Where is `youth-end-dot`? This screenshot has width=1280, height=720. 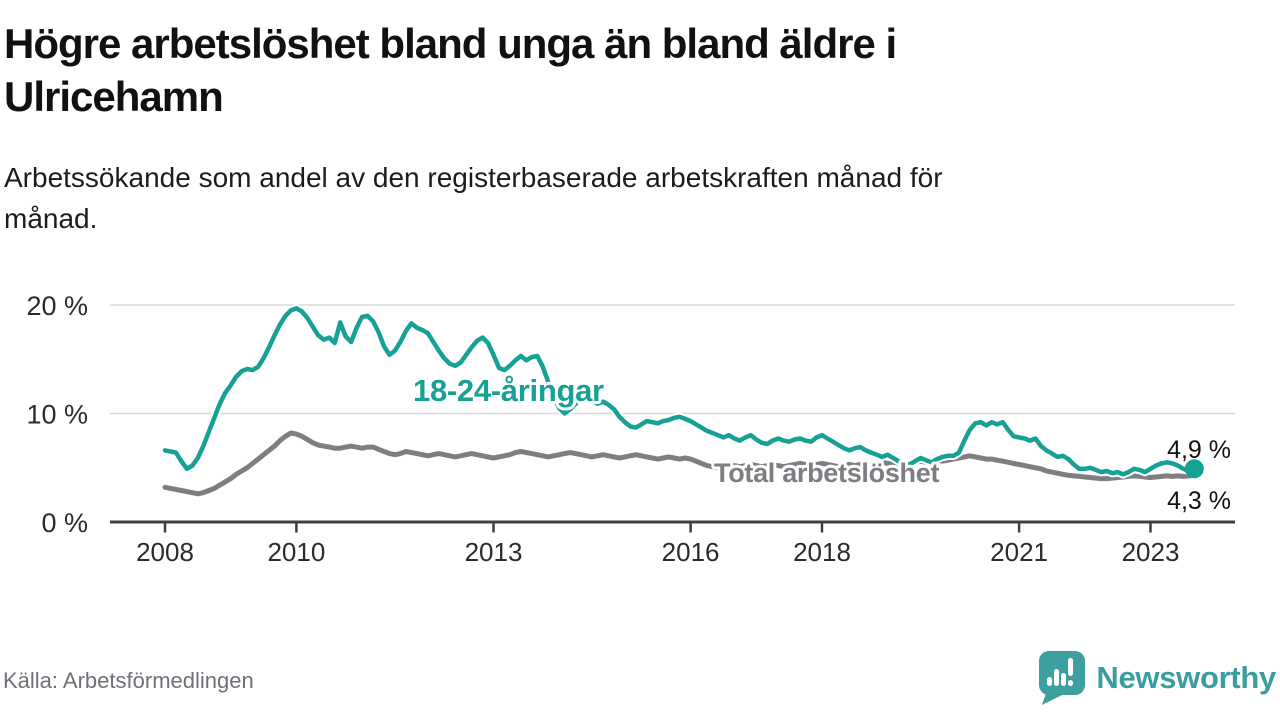 youth-end-dot is located at coordinates (1194, 469).